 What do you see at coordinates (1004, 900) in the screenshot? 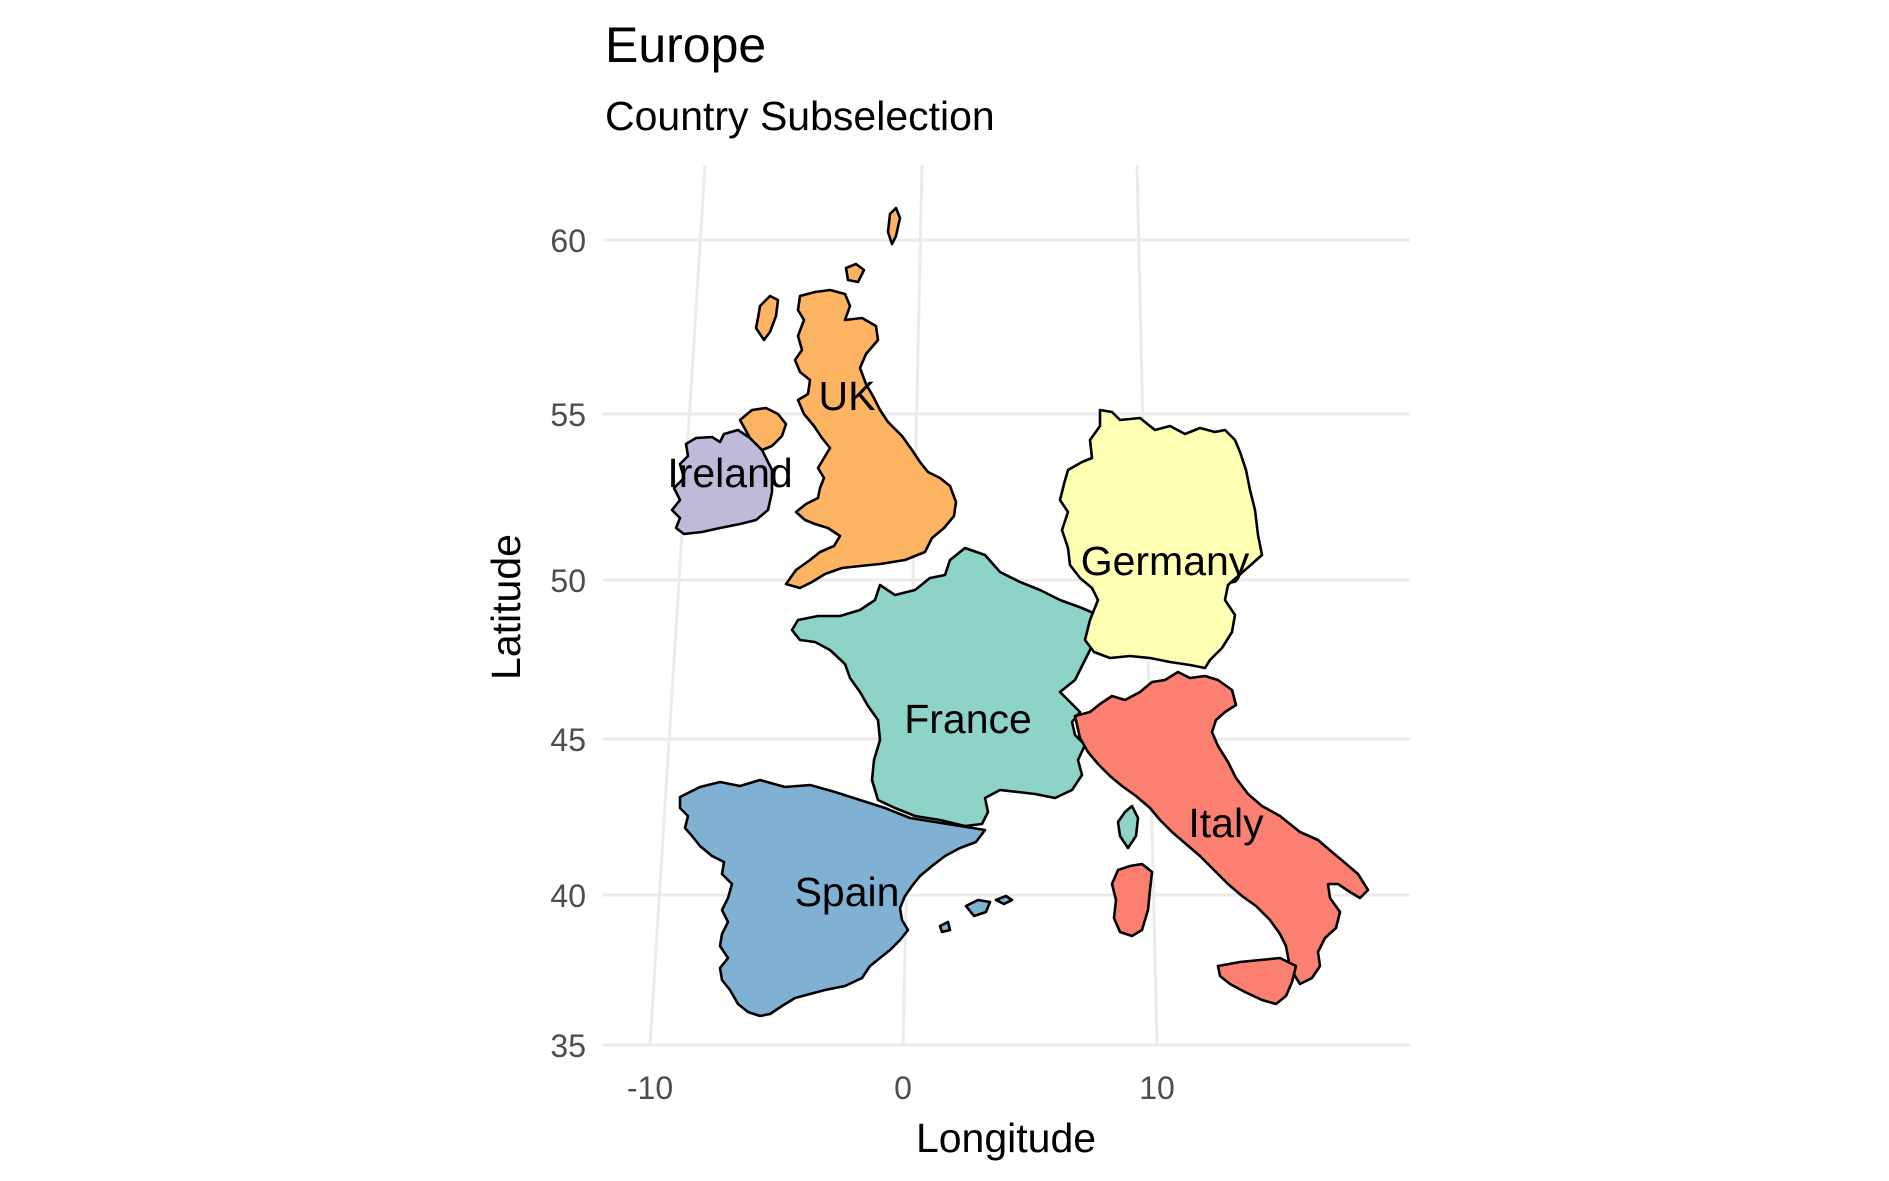
I see `island-menorca` at bounding box center [1004, 900].